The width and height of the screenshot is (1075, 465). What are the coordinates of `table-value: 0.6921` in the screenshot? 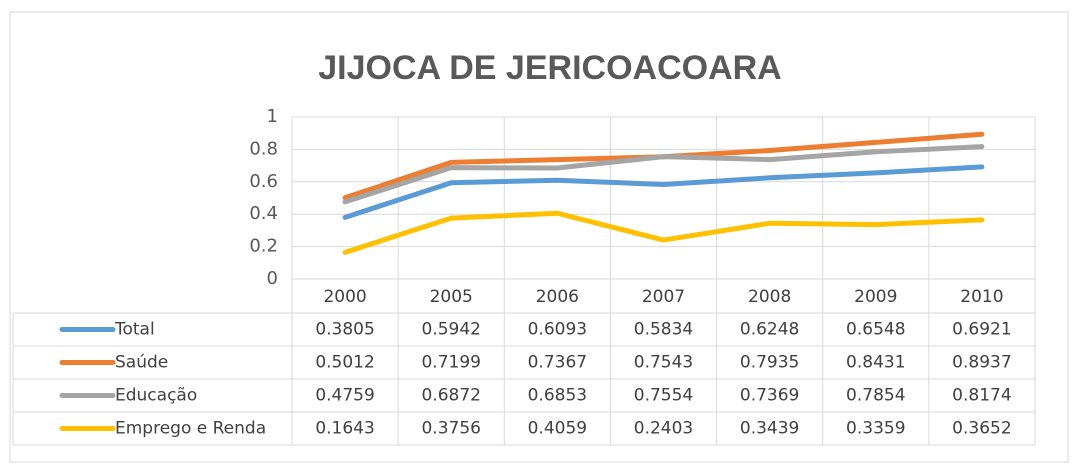 It's located at (981, 330).